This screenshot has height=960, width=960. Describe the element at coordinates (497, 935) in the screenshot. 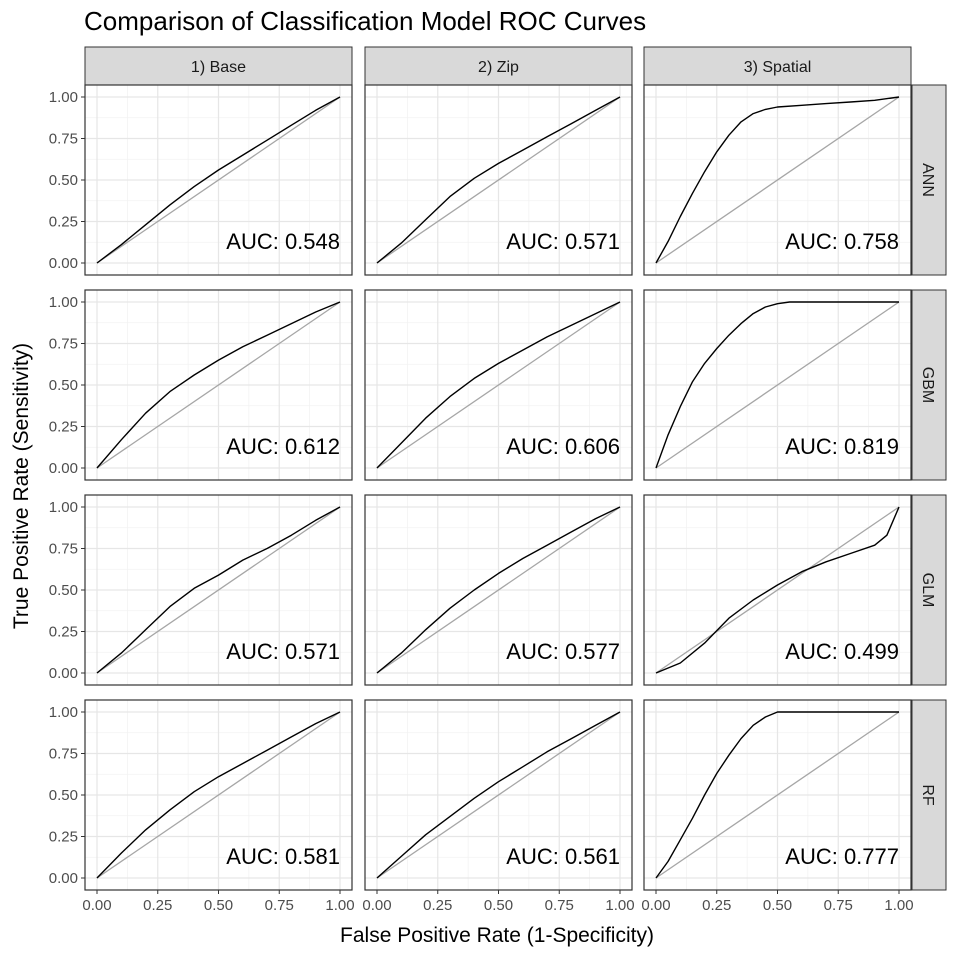

I see `x-axis-label: False Positive Rate (1-Specificity)` at that location.